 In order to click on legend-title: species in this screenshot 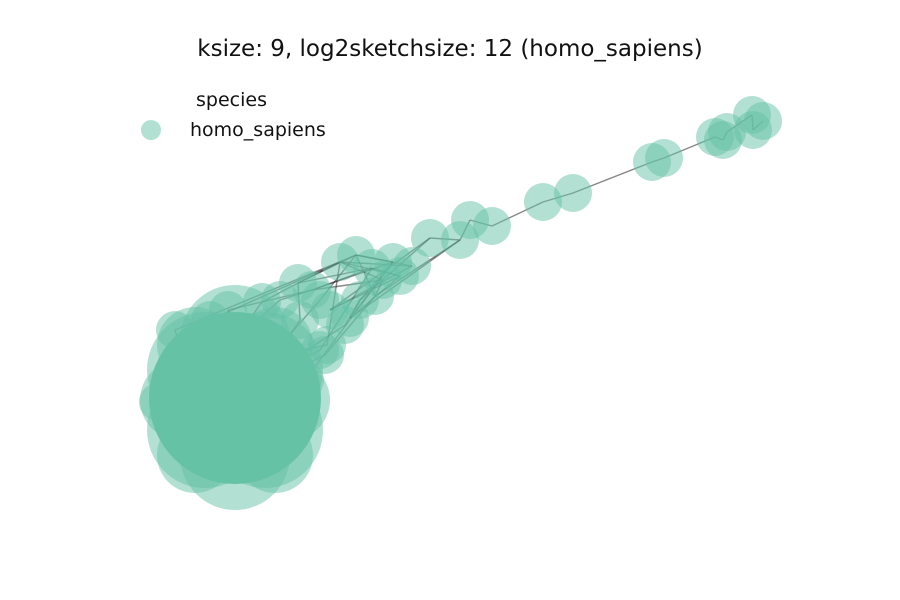, I will do `click(231, 100)`.